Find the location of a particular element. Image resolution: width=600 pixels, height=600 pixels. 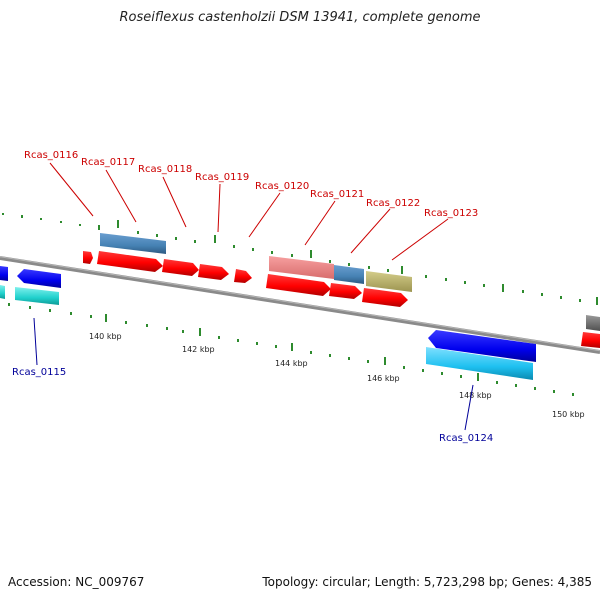

gene-arrow-0115-blue is located at coordinates (39, 278).